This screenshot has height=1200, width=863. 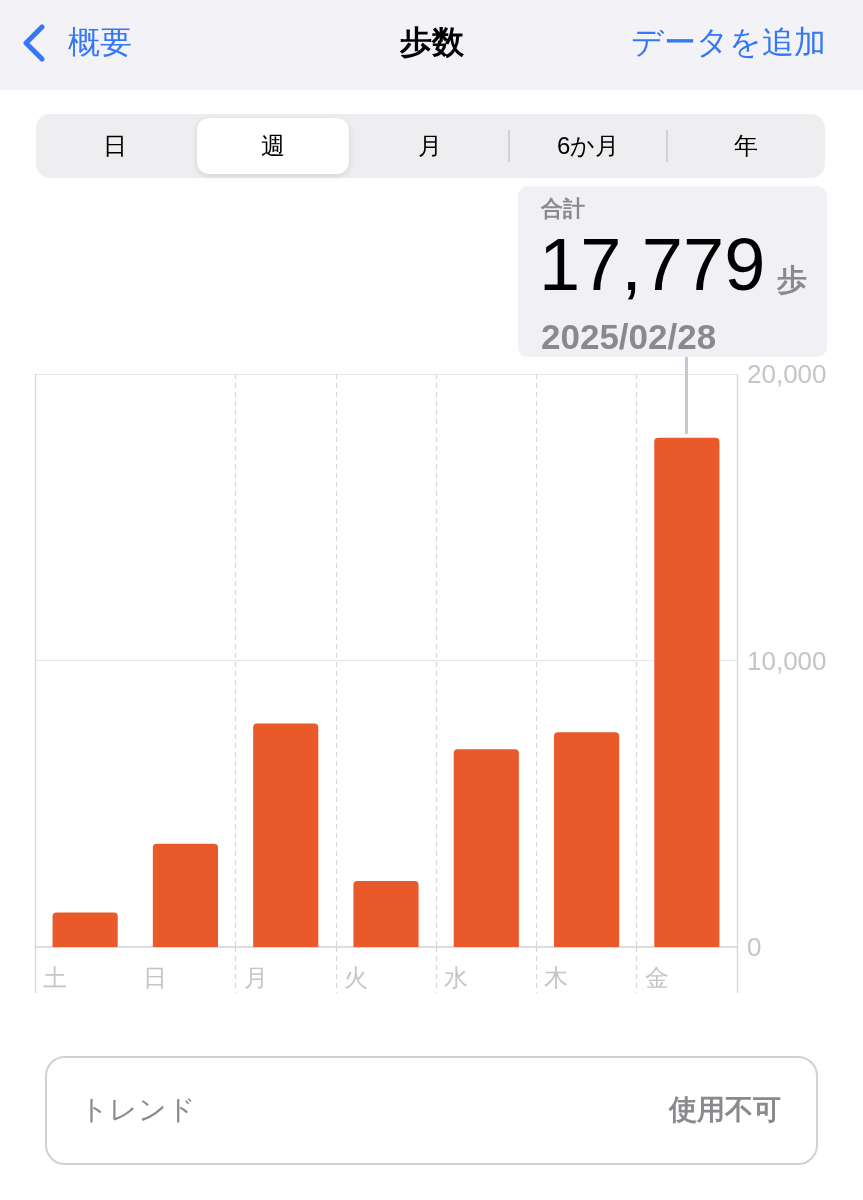 What do you see at coordinates (114, 145) in the screenshot?
I see `text: 日` at bounding box center [114, 145].